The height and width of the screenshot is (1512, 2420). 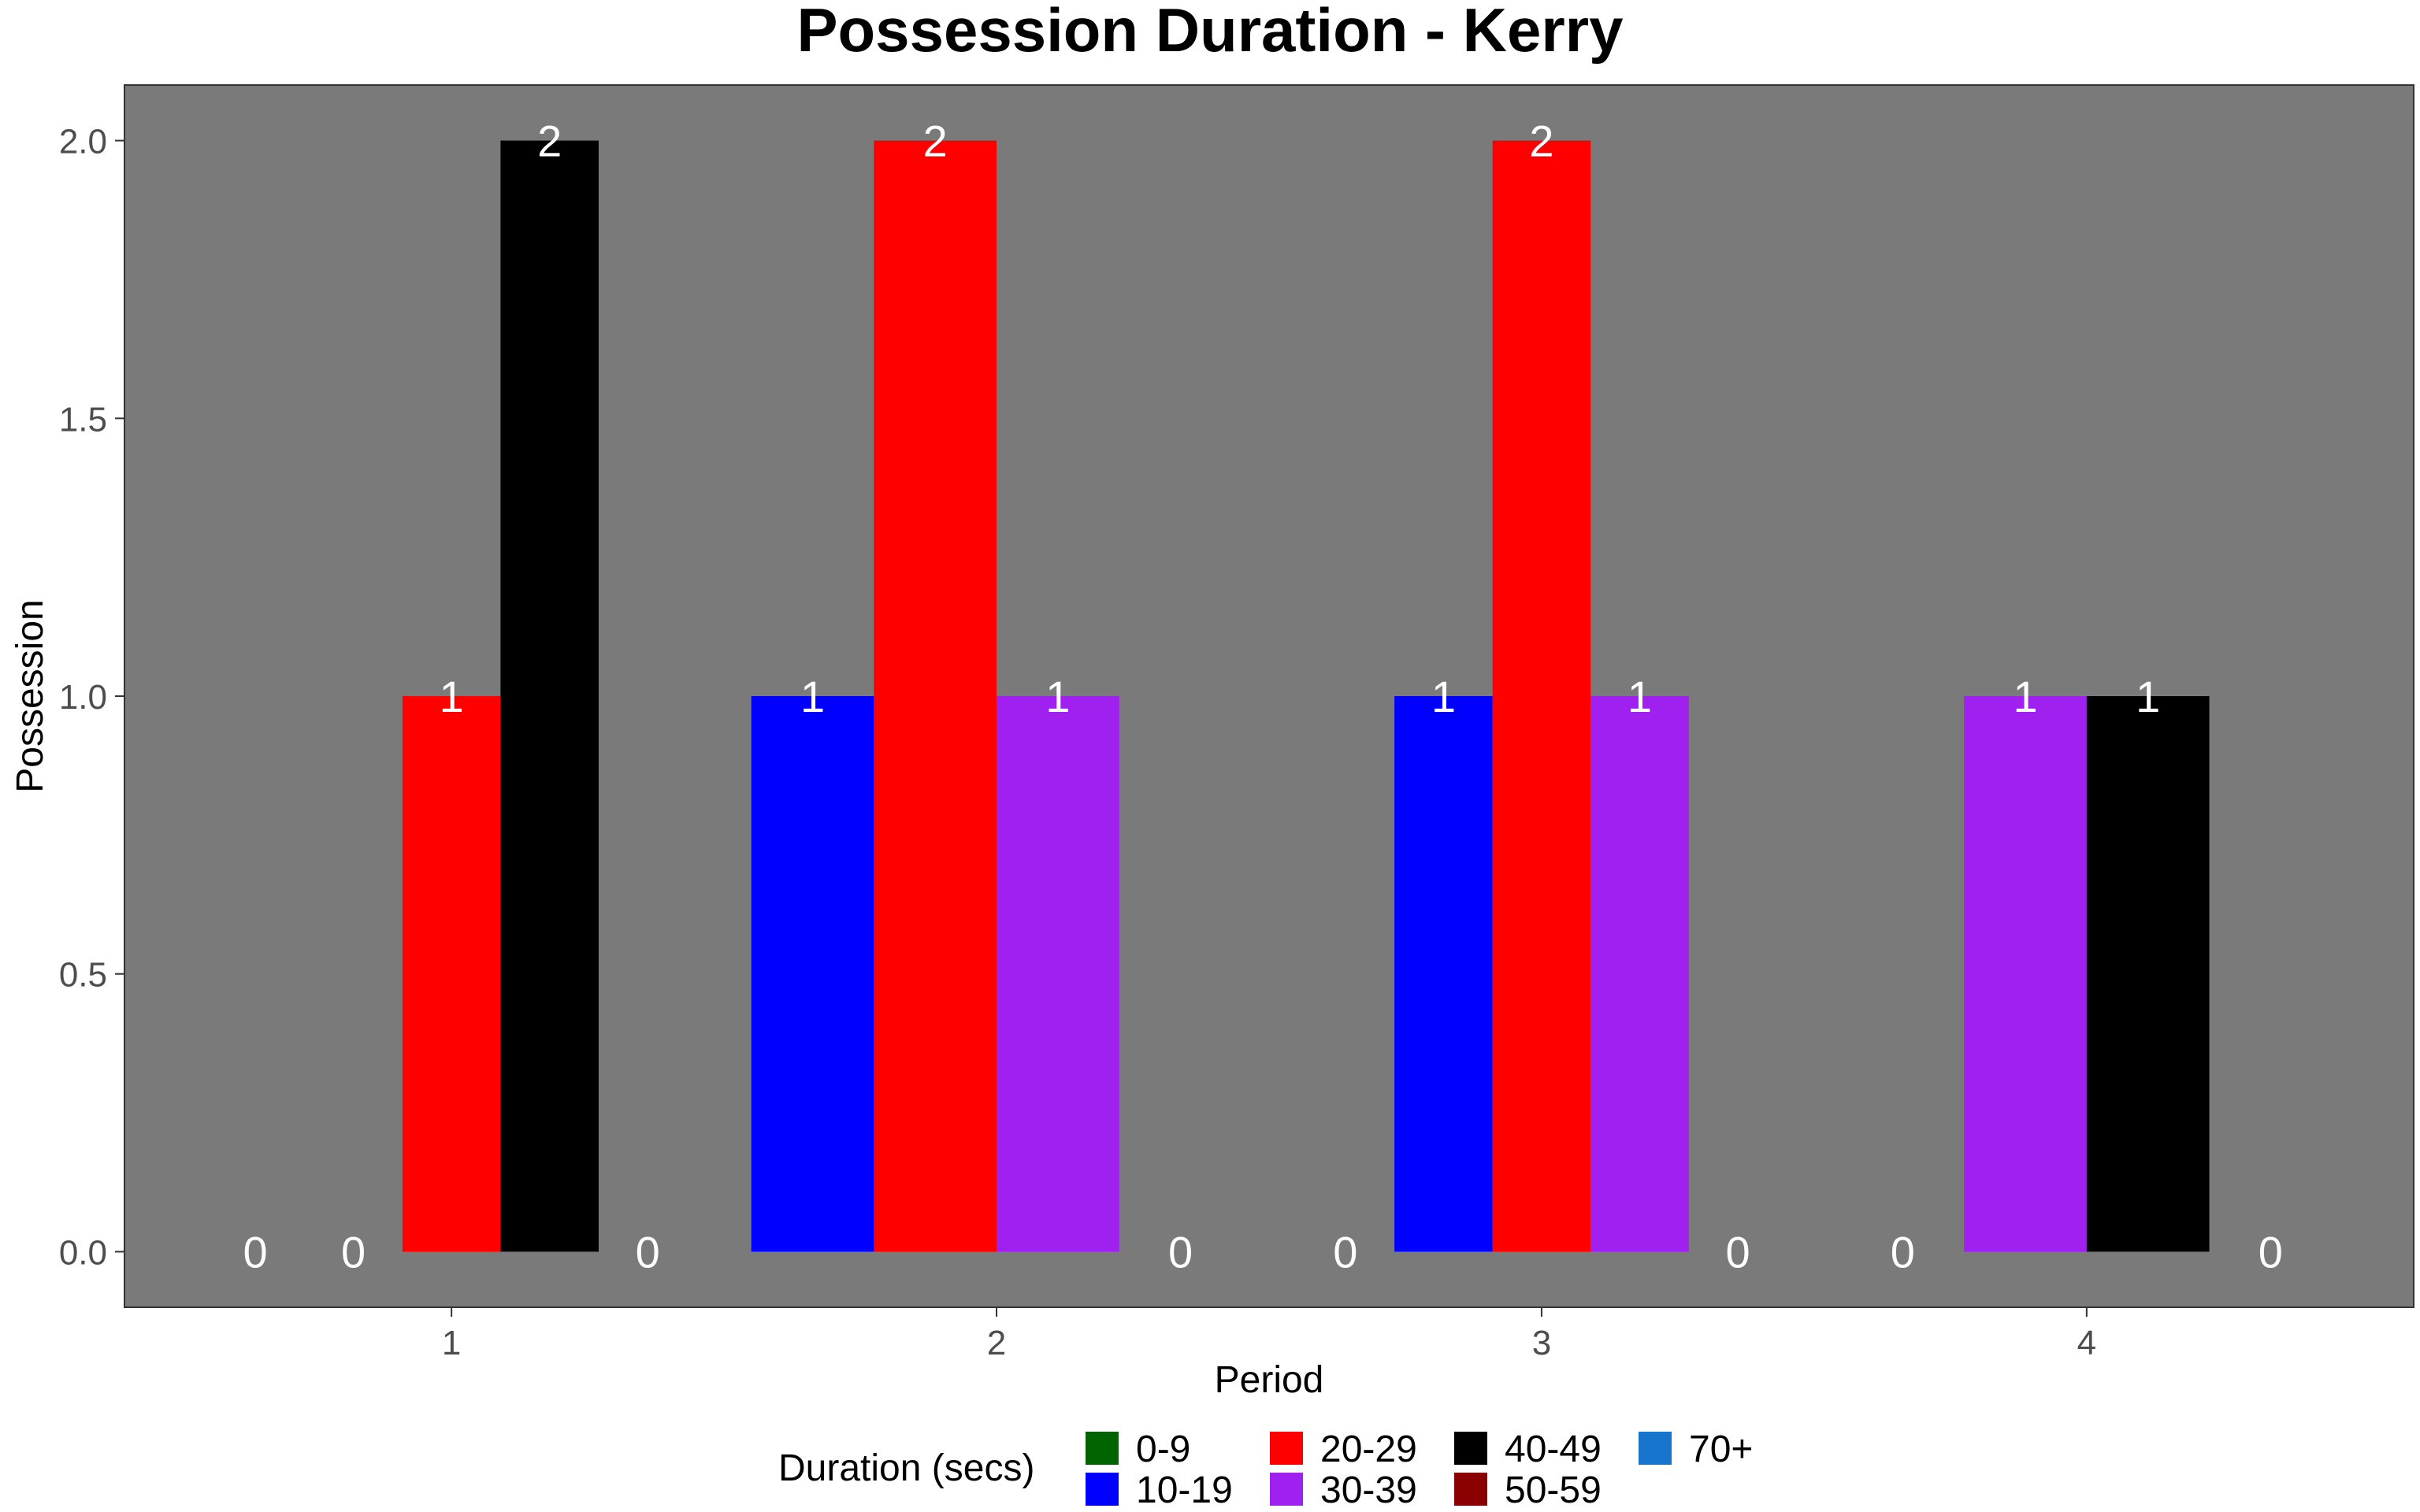 What do you see at coordinates (1368, 1449) in the screenshot?
I see `legend-label: 20-29` at bounding box center [1368, 1449].